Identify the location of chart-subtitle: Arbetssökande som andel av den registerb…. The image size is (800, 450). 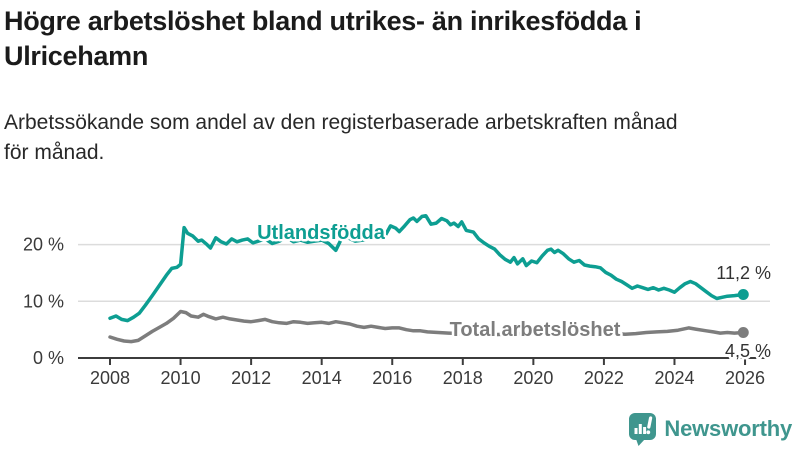
(400, 138).